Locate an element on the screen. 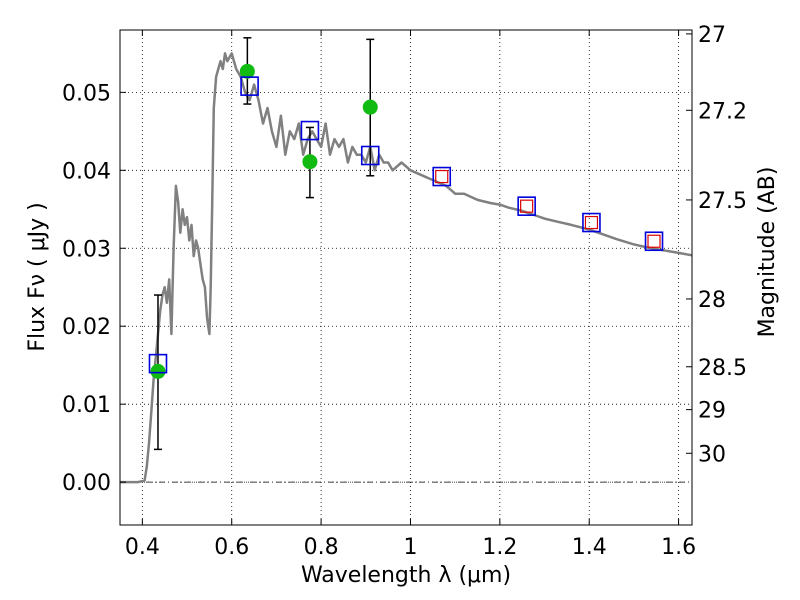 This screenshot has height=600, width=800. x-axis-label: Wavelength λ (μm) is located at coordinates (406, 575).